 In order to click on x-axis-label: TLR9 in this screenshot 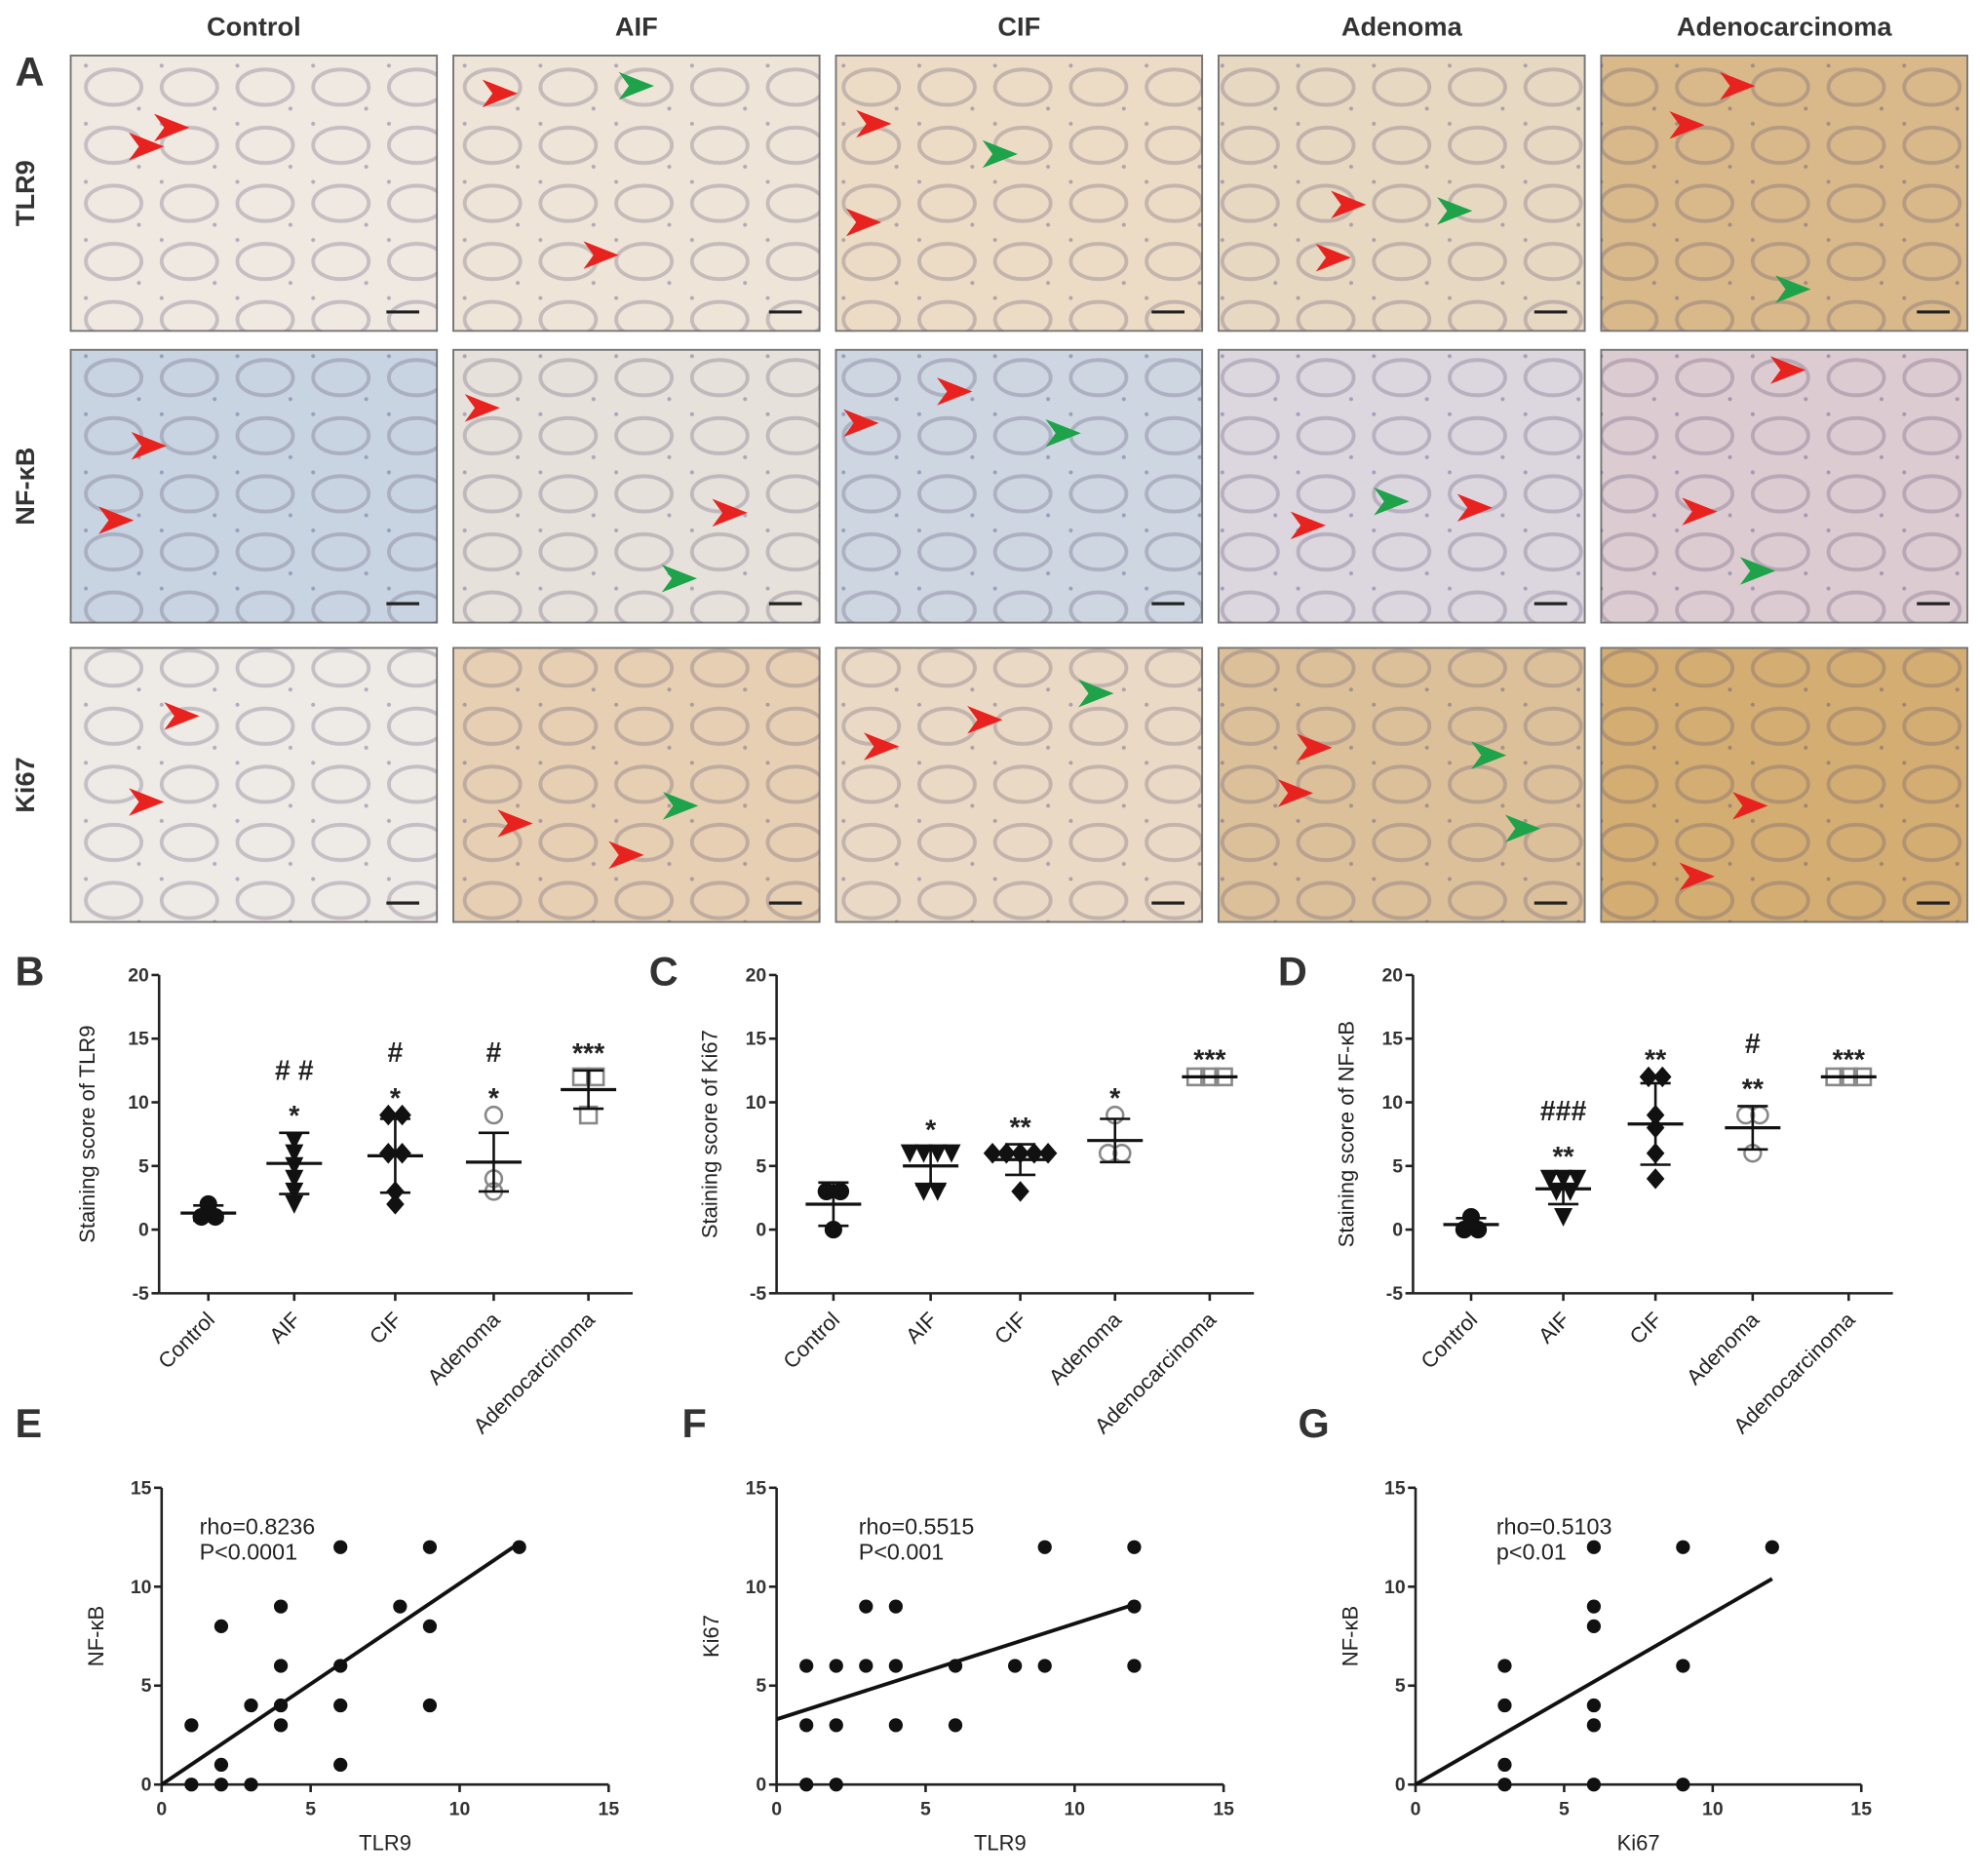, I will do `click(385, 1843)`.